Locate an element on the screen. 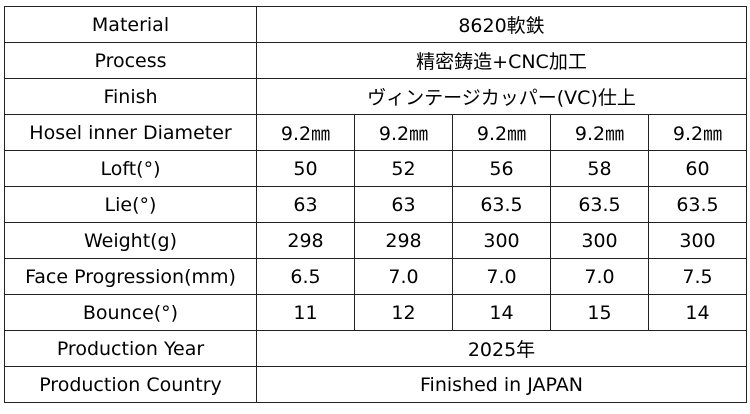 Image resolution: width=750 pixels, height=414 pixels. table-row: Finish ヴィンテージカッパー(VC)仕上 is located at coordinates (375, 96).